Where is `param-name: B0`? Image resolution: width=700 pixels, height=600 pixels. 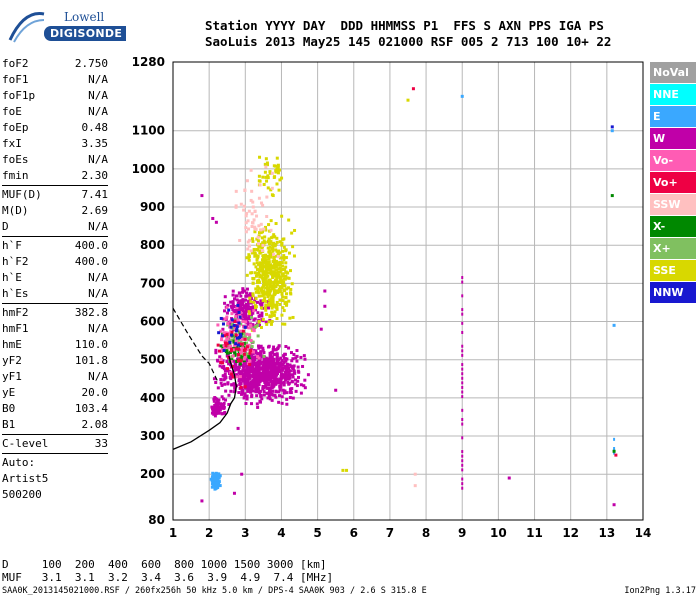
param-name: B0 is located at coordinates (9, 408).